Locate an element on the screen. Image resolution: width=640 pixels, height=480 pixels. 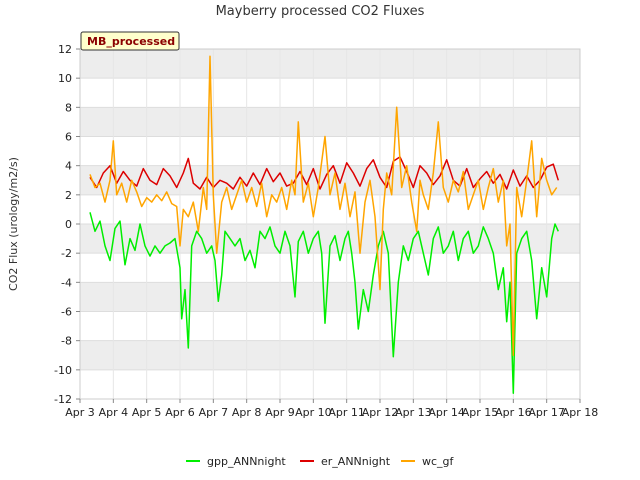
y-tick-label: -12 is located at coordinates (63, 399).